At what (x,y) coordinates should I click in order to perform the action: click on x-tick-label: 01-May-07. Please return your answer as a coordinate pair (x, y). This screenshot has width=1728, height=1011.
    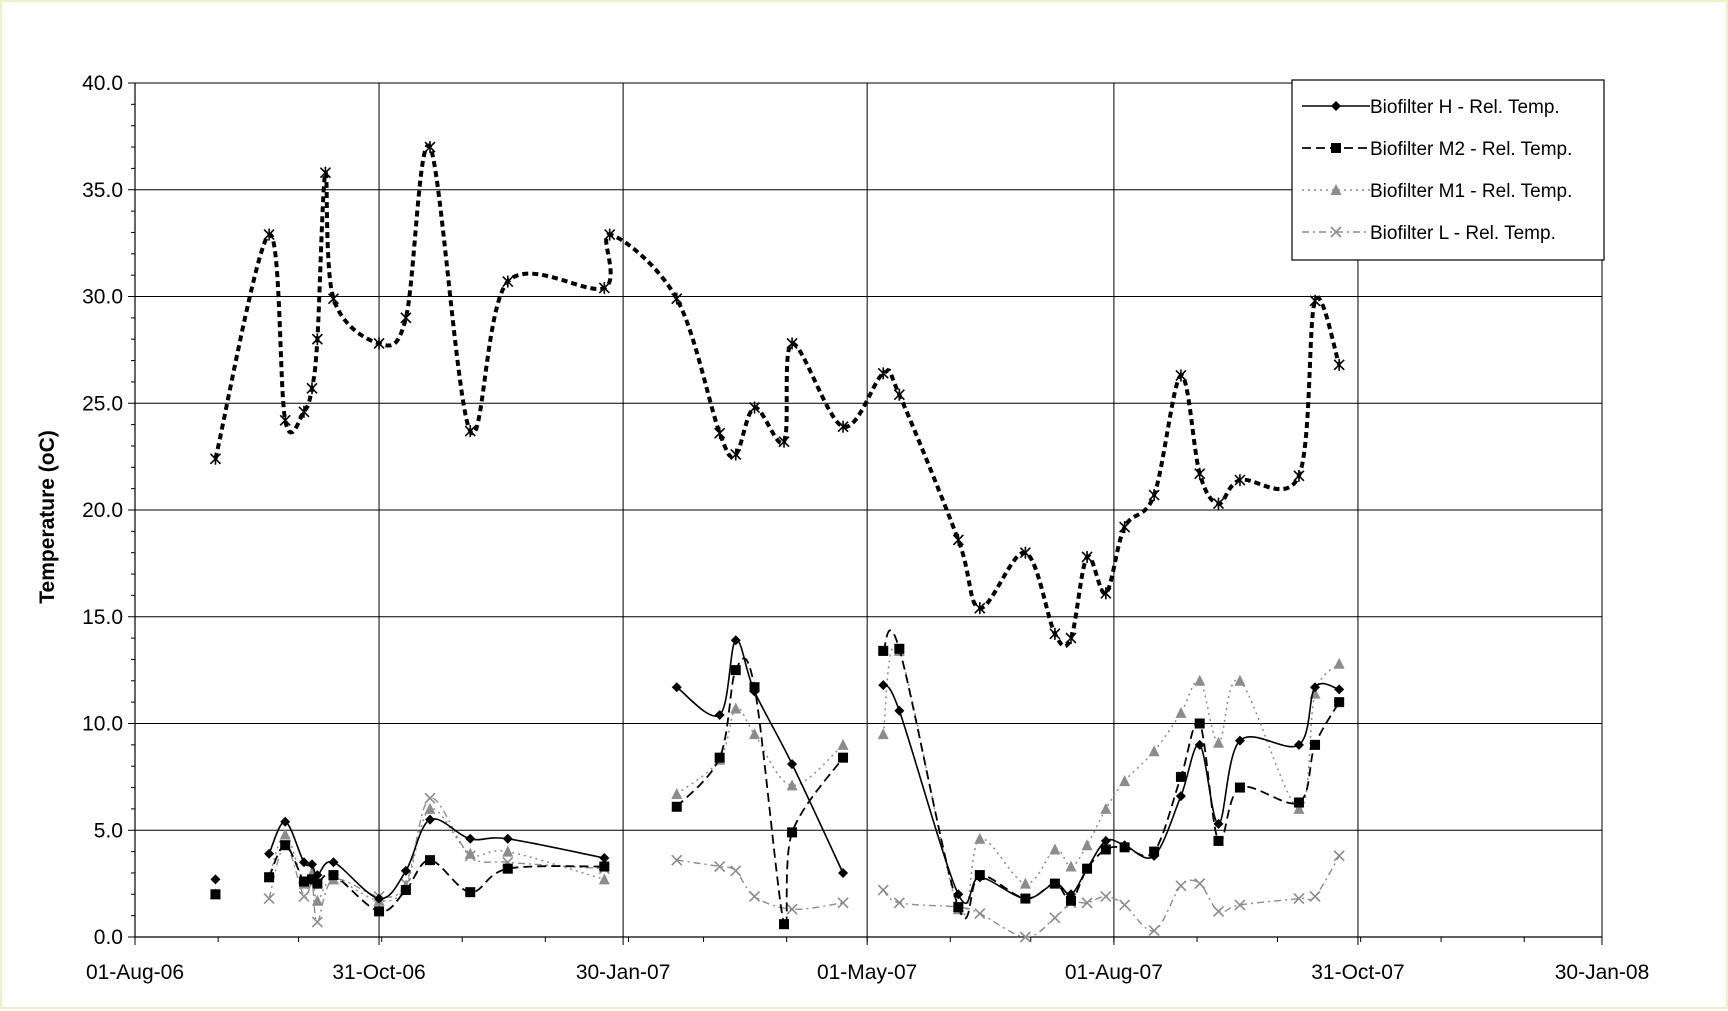
    Looking at the image, I should click on (867, 972).